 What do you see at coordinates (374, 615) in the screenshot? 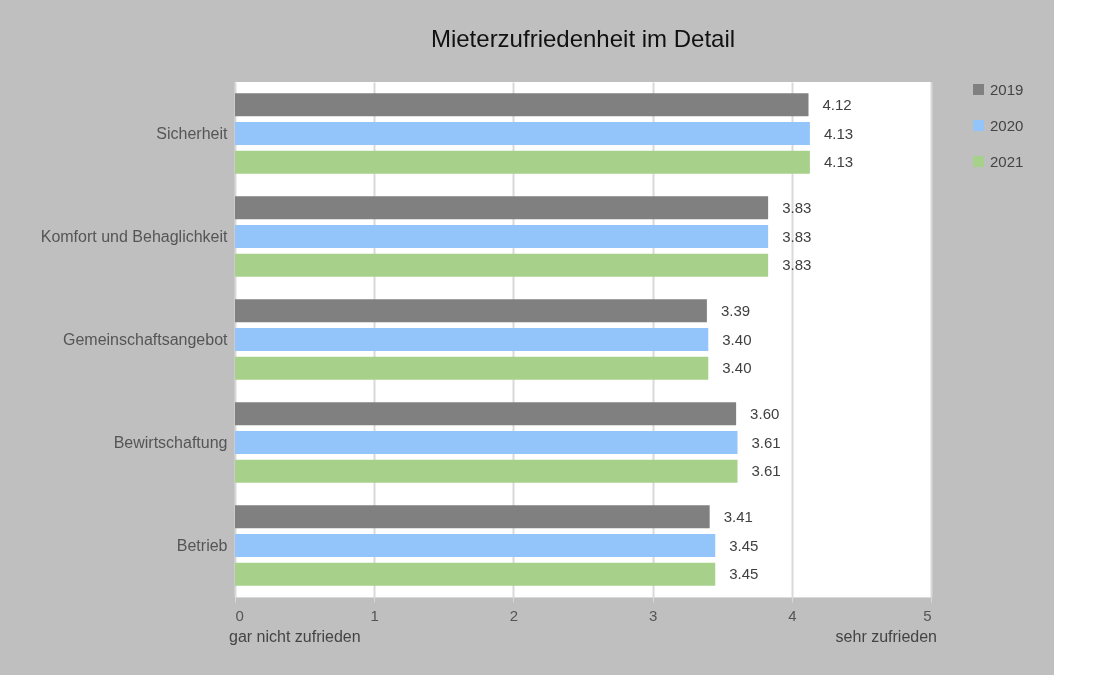
I see `x-tick-label: 1` at bounding box center [374, 615].